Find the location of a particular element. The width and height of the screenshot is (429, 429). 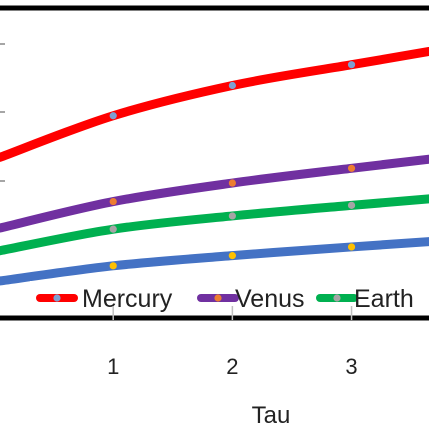

legend-label-mercury: Mercury is located at coordinates (127, 299).